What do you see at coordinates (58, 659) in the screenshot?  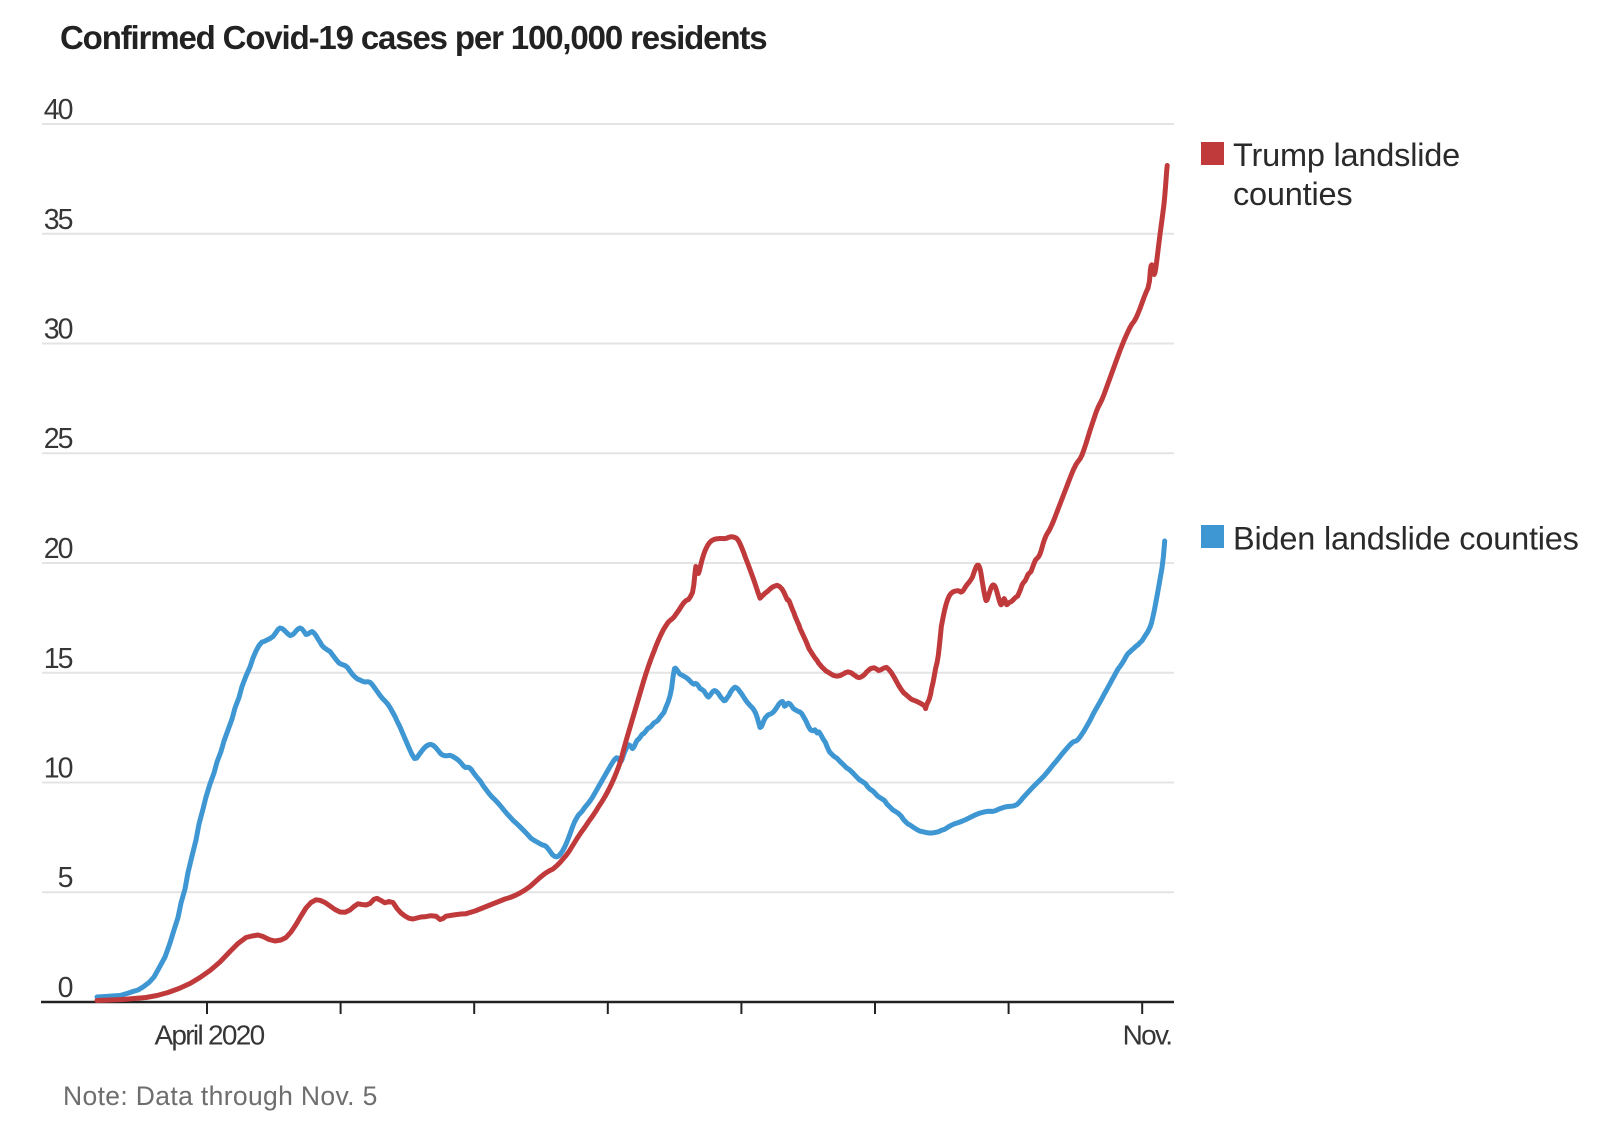 I see `svg-text: 15` at bounding box center [58, 659].